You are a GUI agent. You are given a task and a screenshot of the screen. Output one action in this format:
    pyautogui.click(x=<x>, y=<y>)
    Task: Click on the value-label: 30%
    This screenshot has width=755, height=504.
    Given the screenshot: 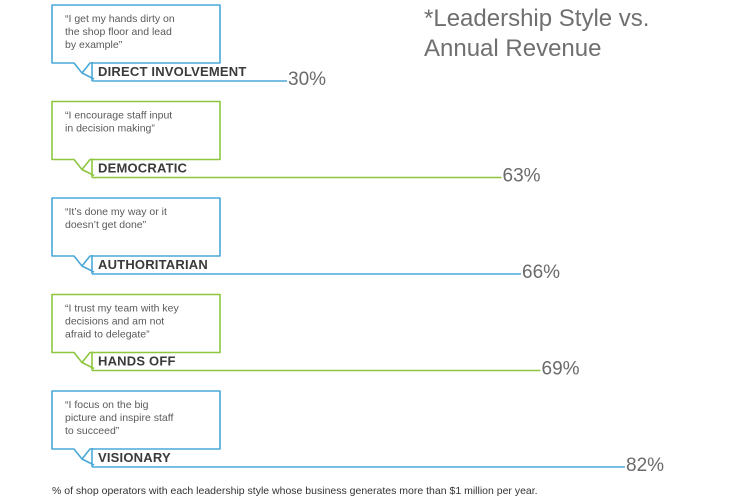 What is the action you would take?
    pyautogui.click(x=307, y=79)
    